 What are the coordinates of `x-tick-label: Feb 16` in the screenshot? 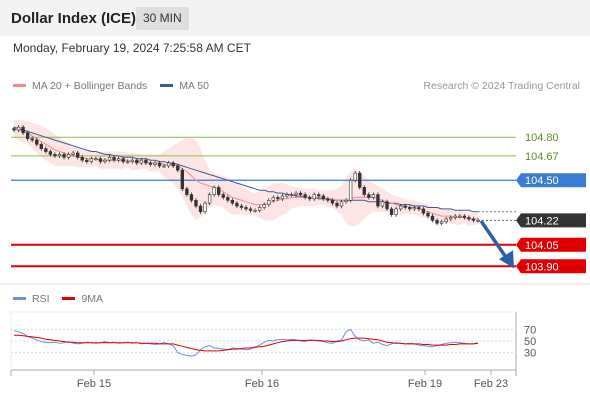 It's located at (262, 384).